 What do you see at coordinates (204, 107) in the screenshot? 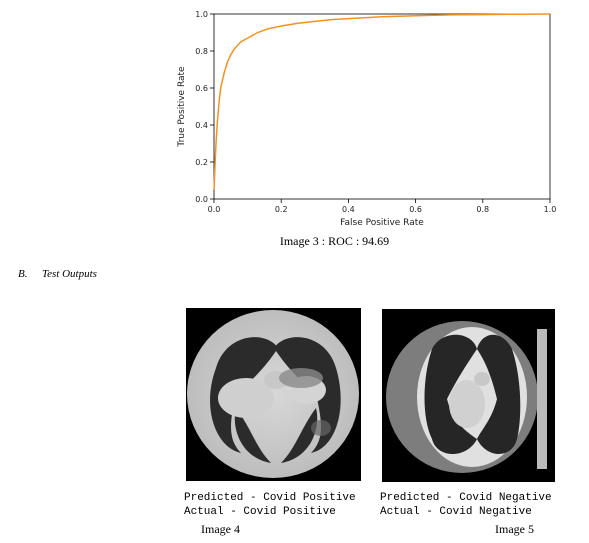
I see `y-axis-ticks: 0.0 0.2 0.4 0.6 0.8 1.0` at bounding box center [204, 107].